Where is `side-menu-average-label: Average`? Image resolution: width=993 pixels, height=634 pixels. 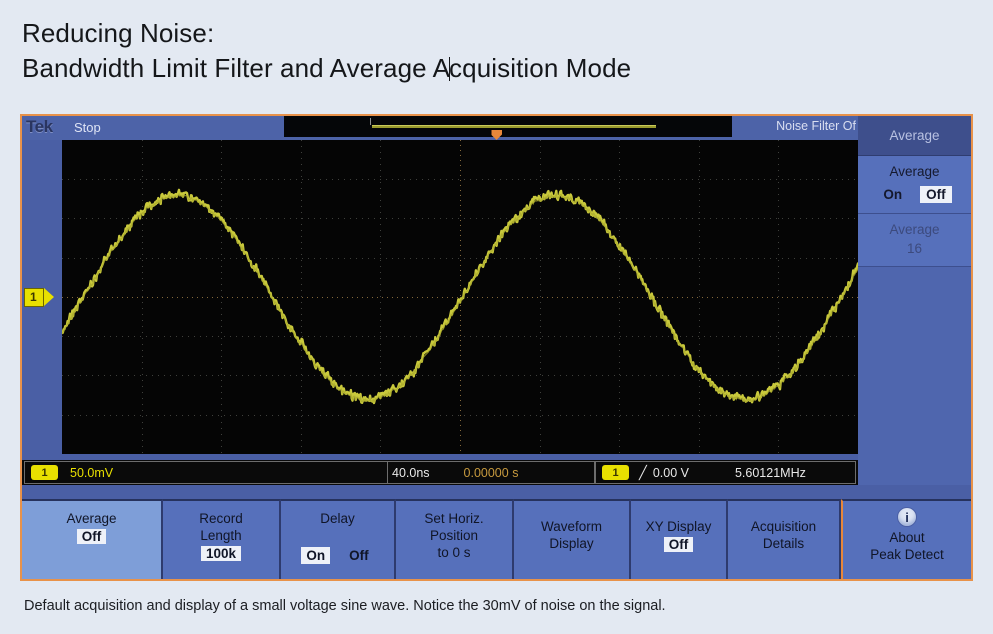
side-menu-average-label: Average is located at coordinates (914, 171).